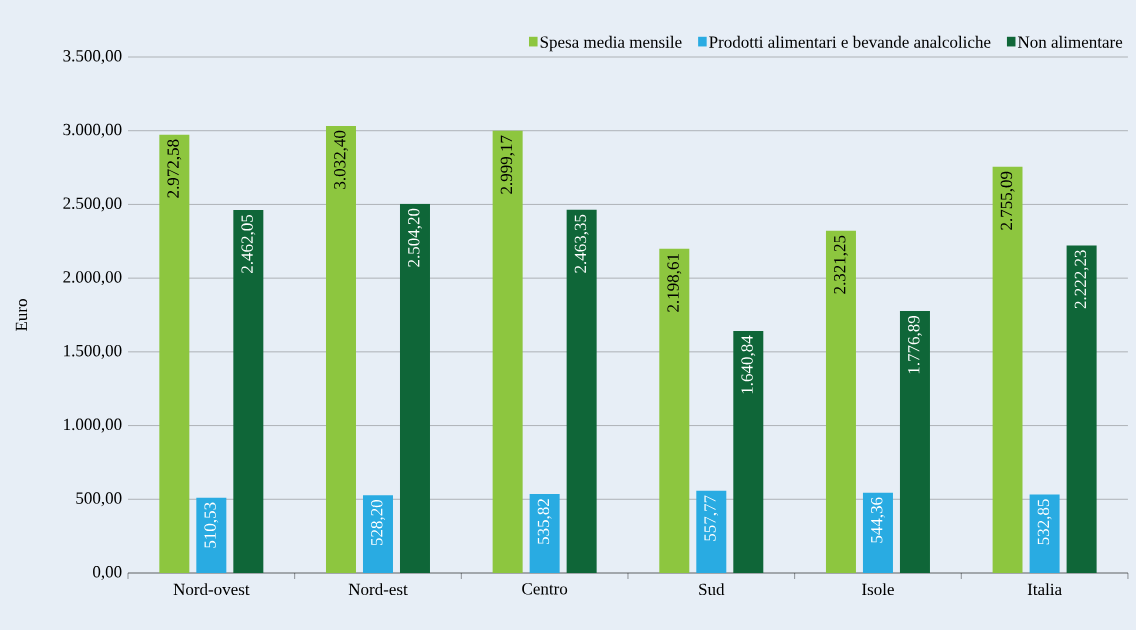 The image size is (1136, 630). Describe the element at coordinates (841, 264) in the screenshot. I see `data-label: 2.321,25` at that location.